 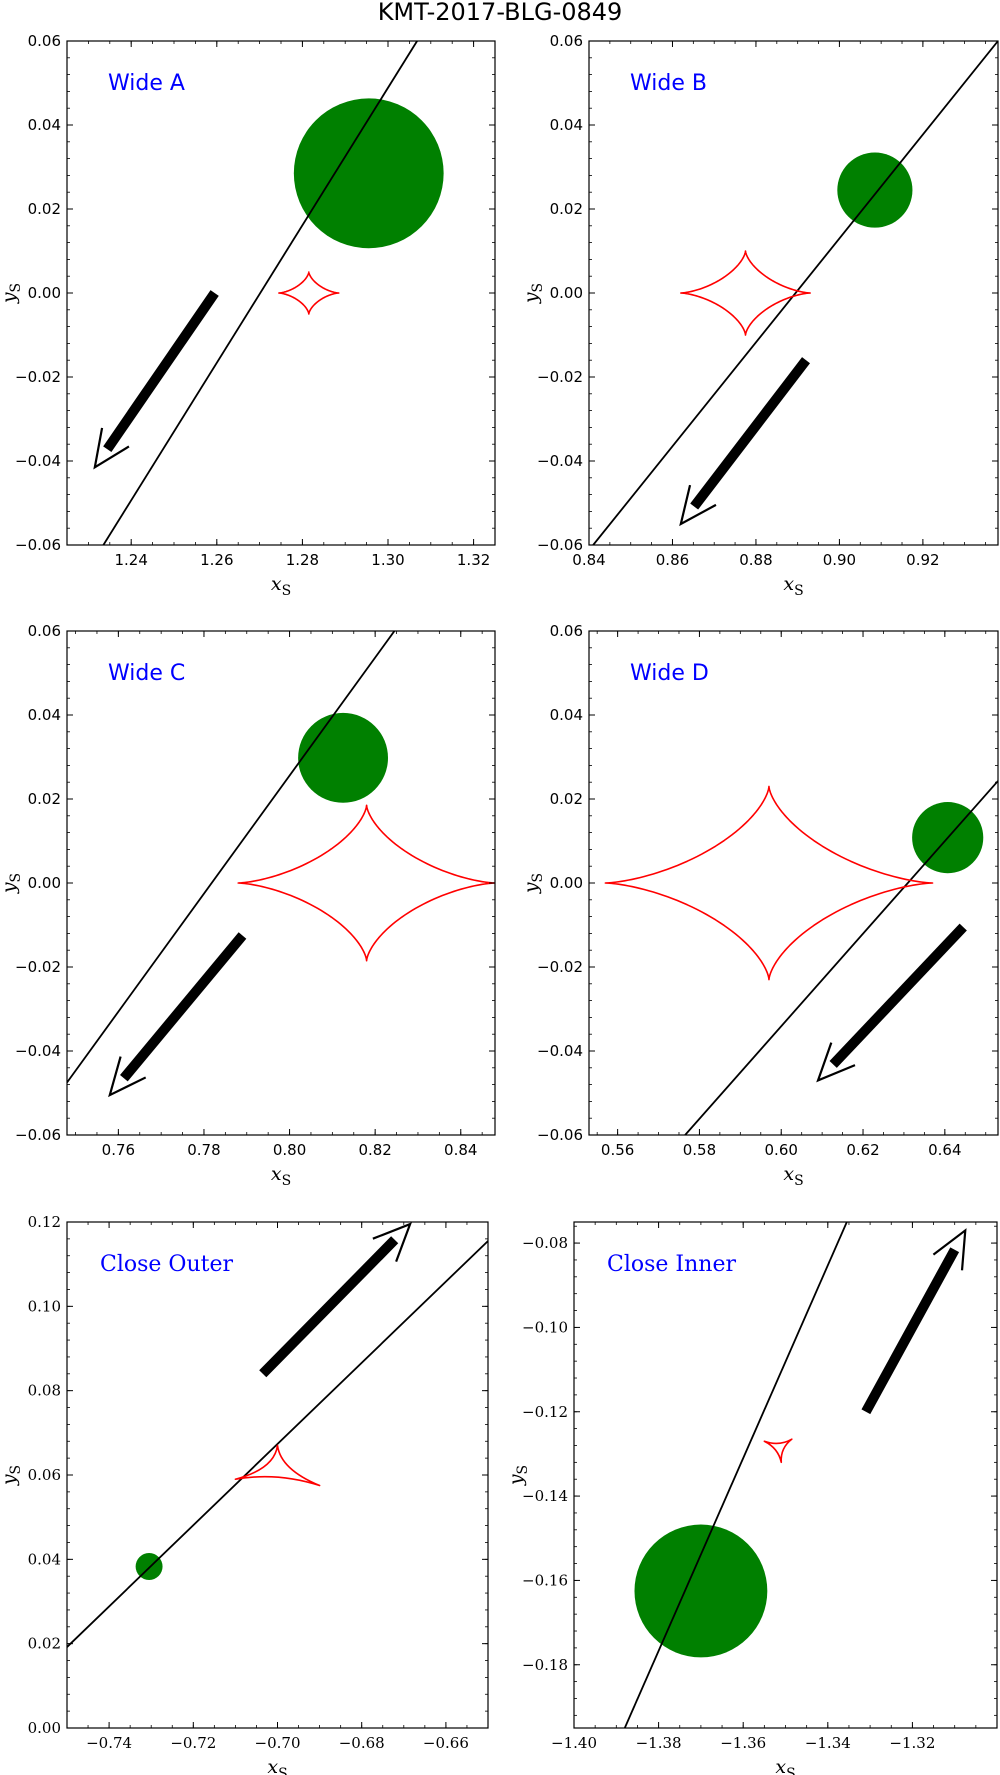 What do you see at coordinates (839, 560) in the screenshot?
I see `x-tick-label: 0.90` at bounding box center [839, 560].